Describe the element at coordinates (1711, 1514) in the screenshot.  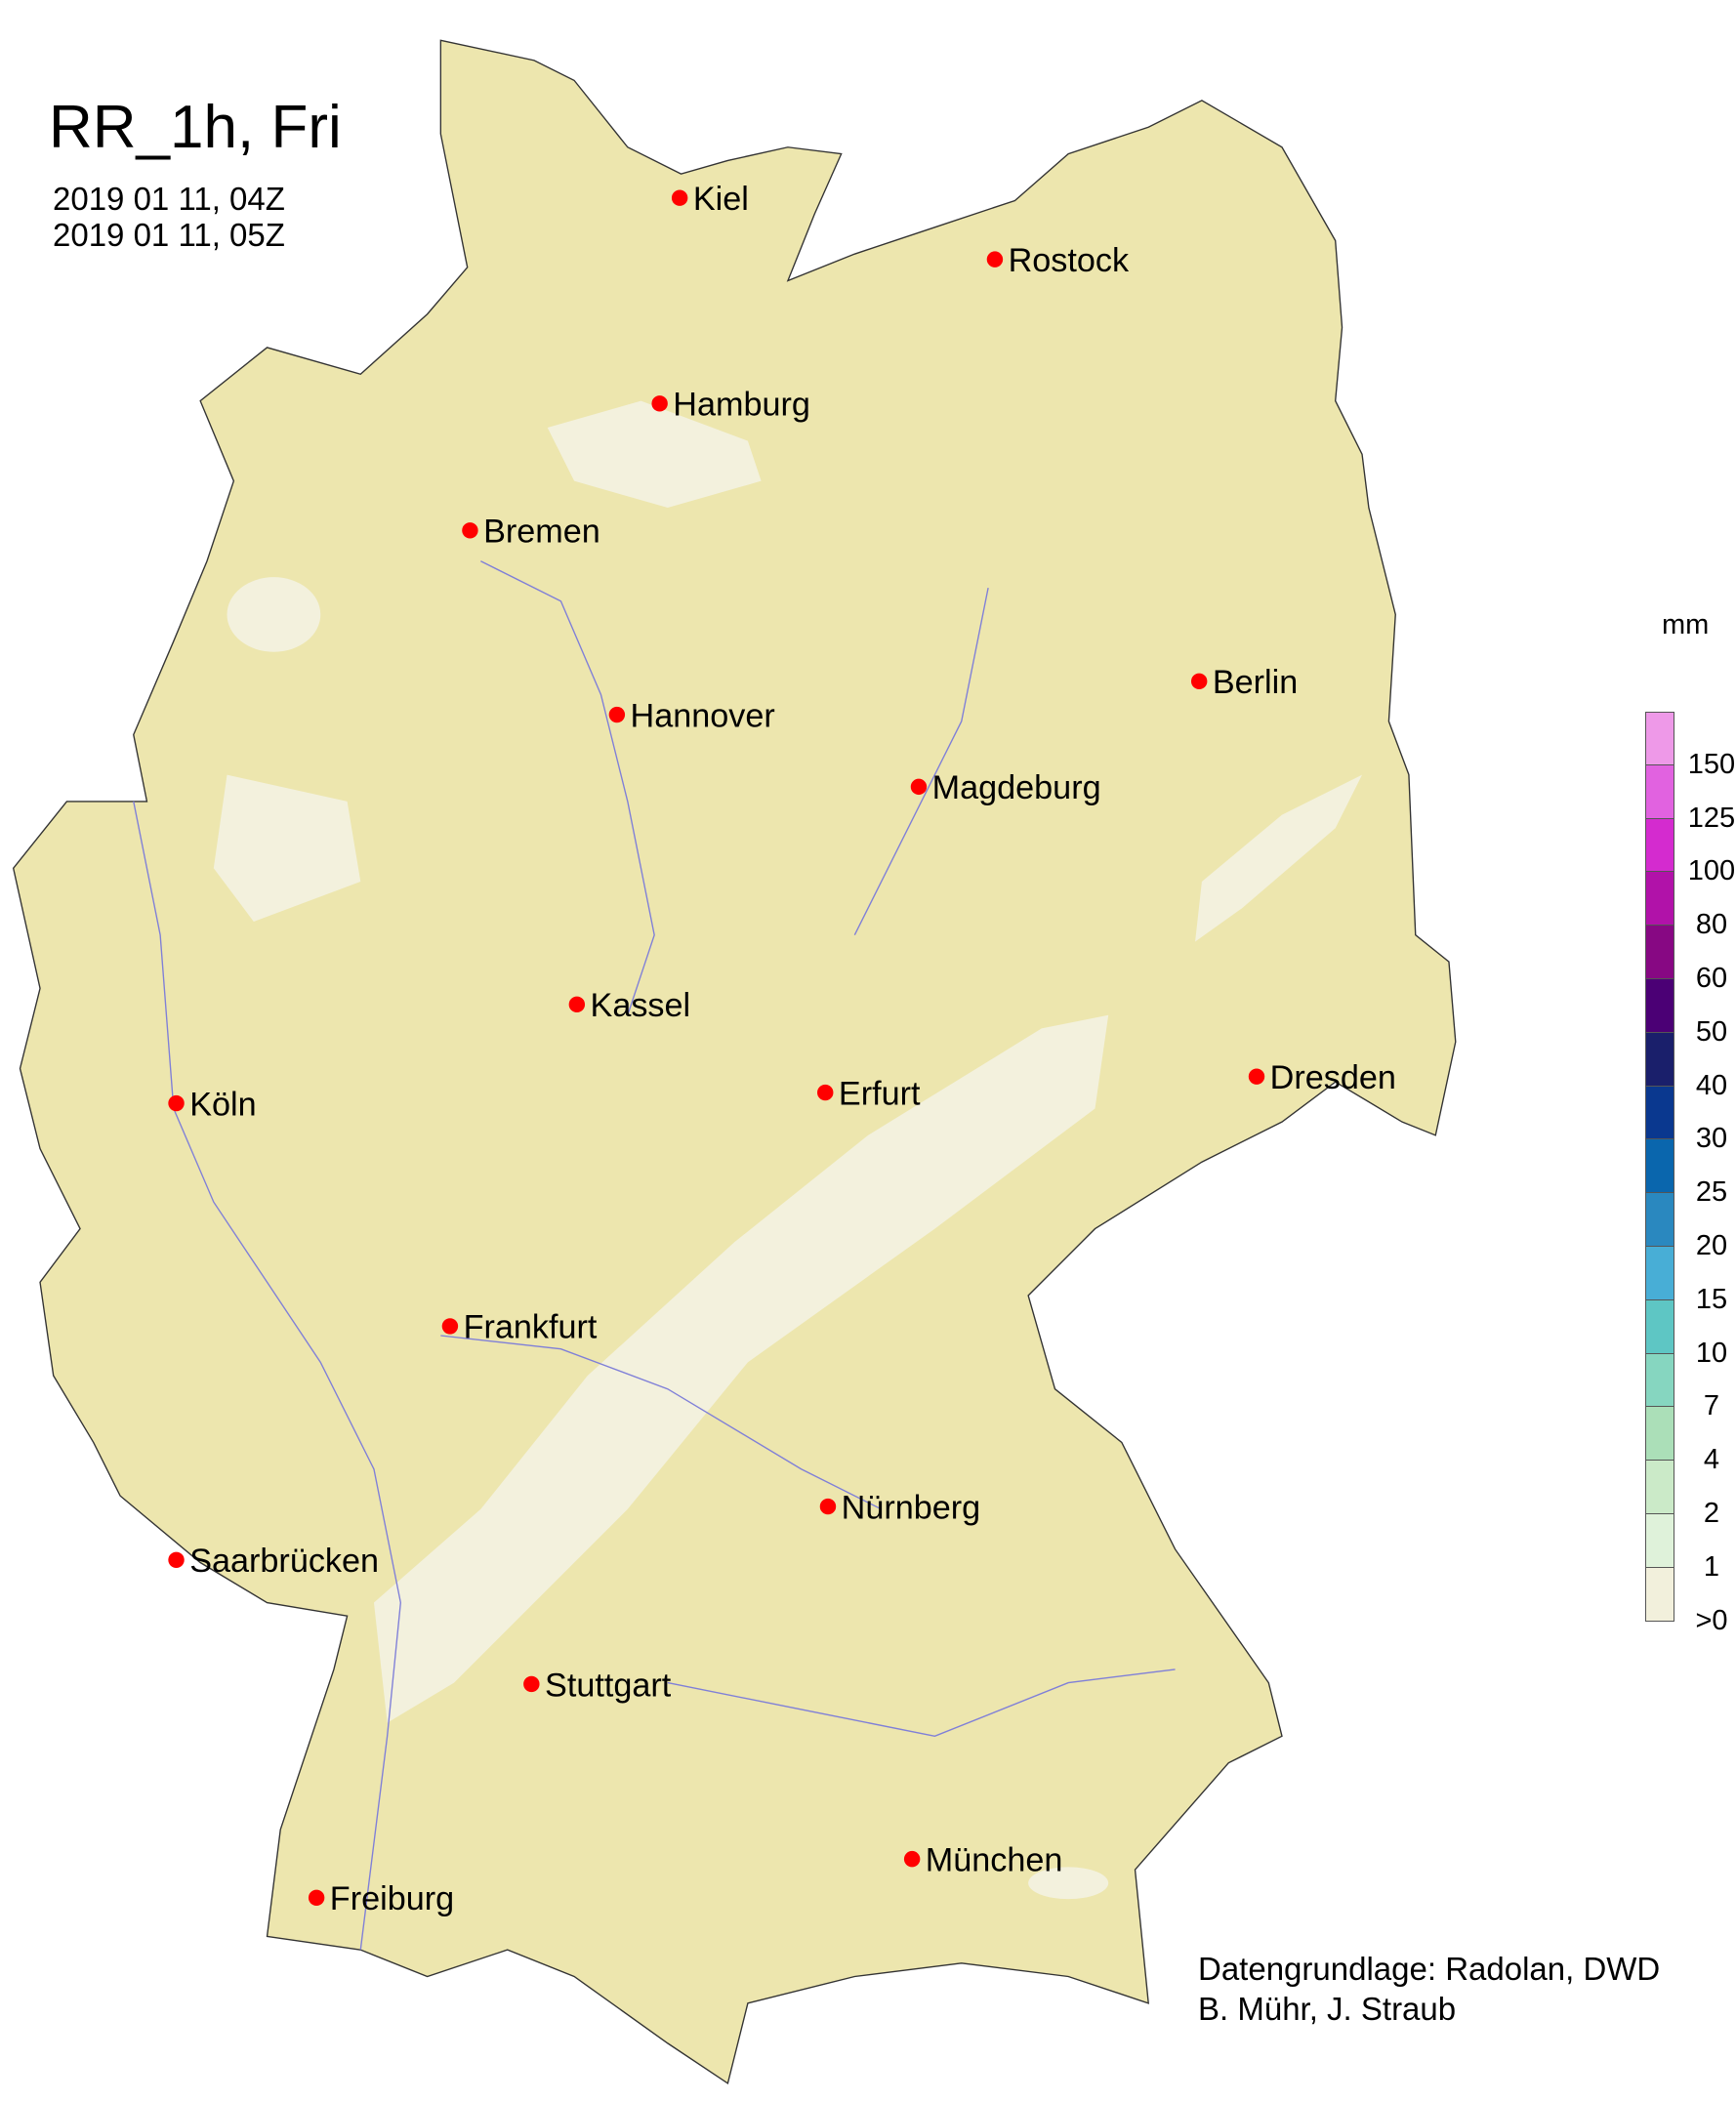
I see `legend-label: 2` at that location.